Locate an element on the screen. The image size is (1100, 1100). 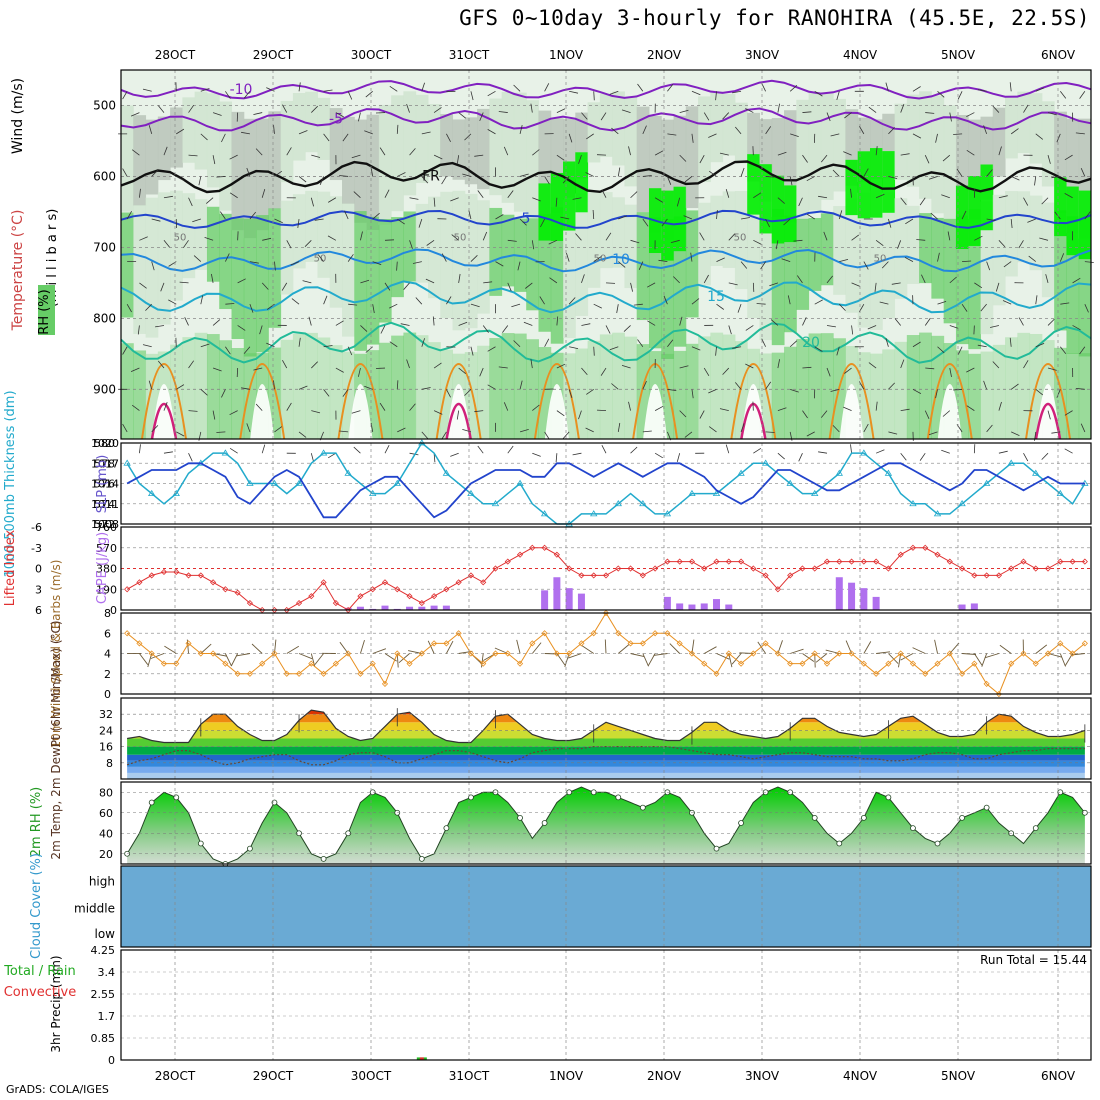
temp-contour-label: -5 is located at coordinates (336, 120).